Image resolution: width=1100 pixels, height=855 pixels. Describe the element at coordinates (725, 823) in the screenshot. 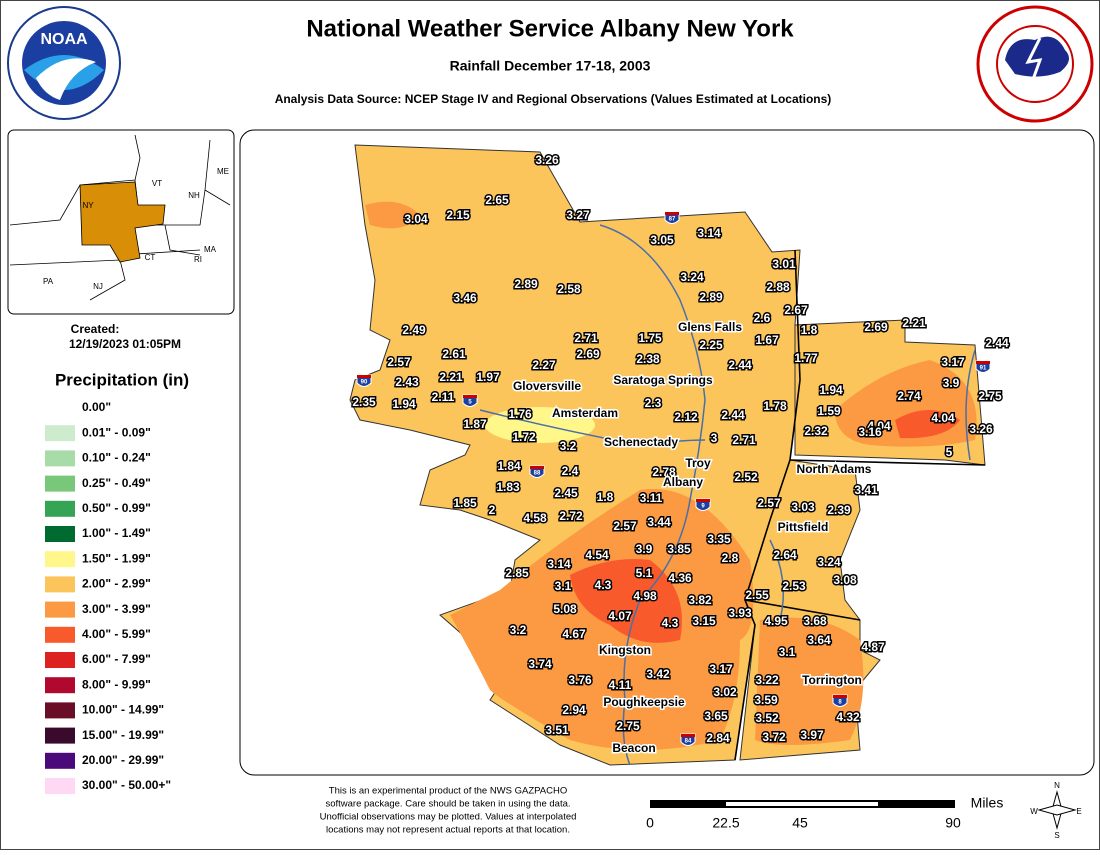

I see `scale-label: 22.5` at that location.